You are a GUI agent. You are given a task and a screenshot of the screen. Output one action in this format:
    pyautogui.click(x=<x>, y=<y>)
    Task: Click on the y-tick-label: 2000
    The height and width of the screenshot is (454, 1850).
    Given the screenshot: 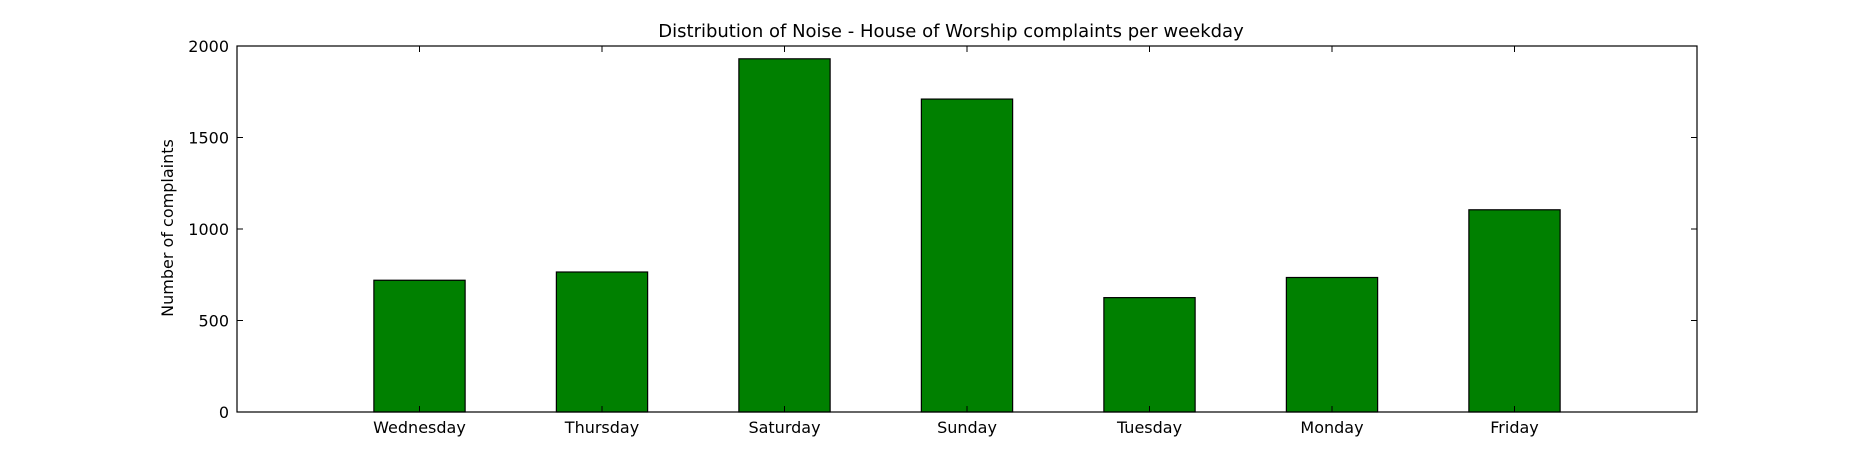 What is the action you would take?
    pyautogui.click(x=208, y=46)
    